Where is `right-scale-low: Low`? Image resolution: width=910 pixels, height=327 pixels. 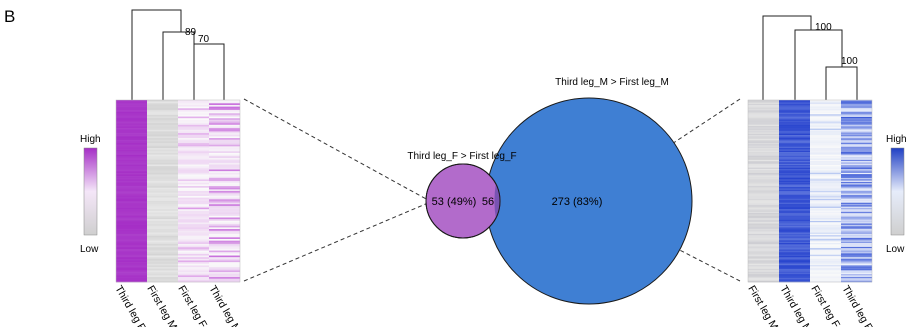 right-scale-low: Low is located at coordinates (895, 249).